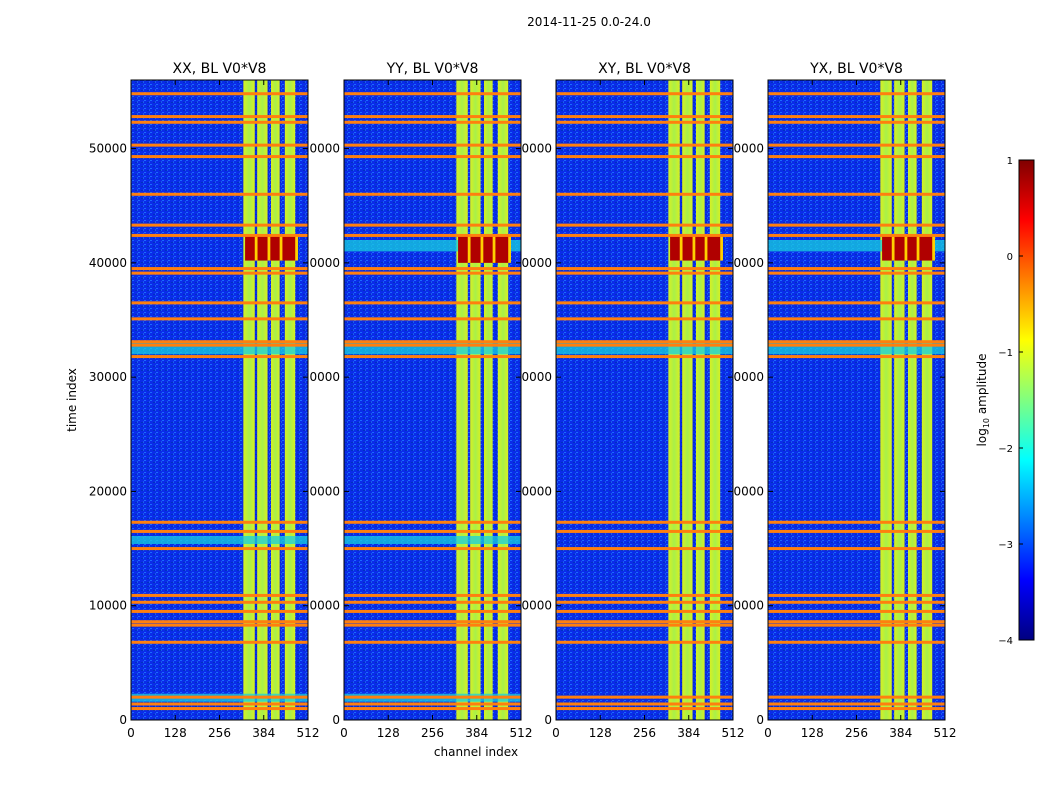 This screenshot has width=1050, height=800. I want to click on colorbar-tick-label: −2, so click(1005, 449).